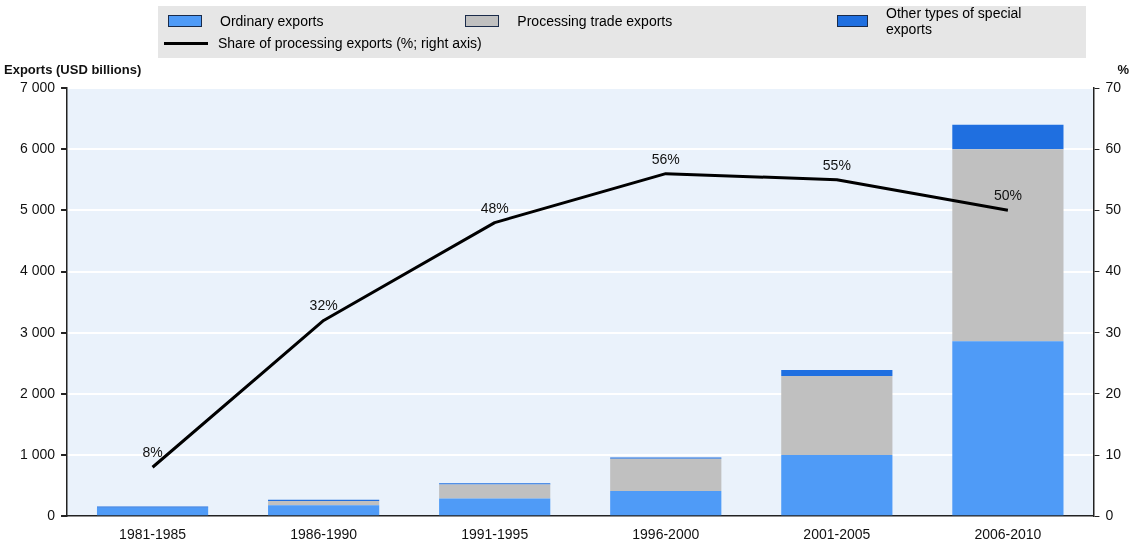 The image size is (1141, 560). What do you see at coordinates (37, 148) in the screenshot?
I see `y-tick-label: 6 000` at bounding box center [37, 148].